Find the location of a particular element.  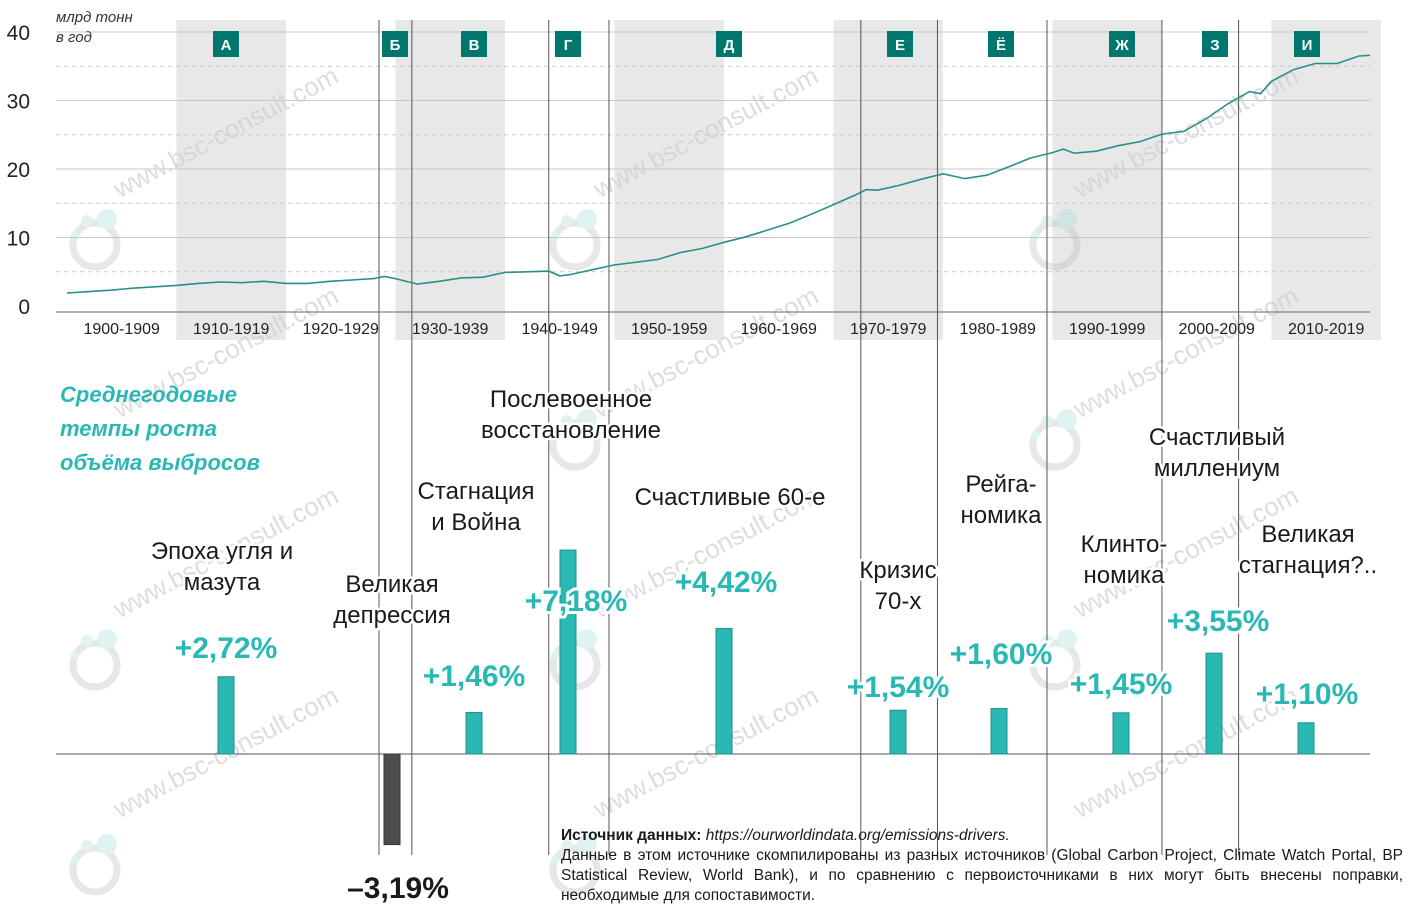

period-badge-5: Д is located at coordinates (729, 44).